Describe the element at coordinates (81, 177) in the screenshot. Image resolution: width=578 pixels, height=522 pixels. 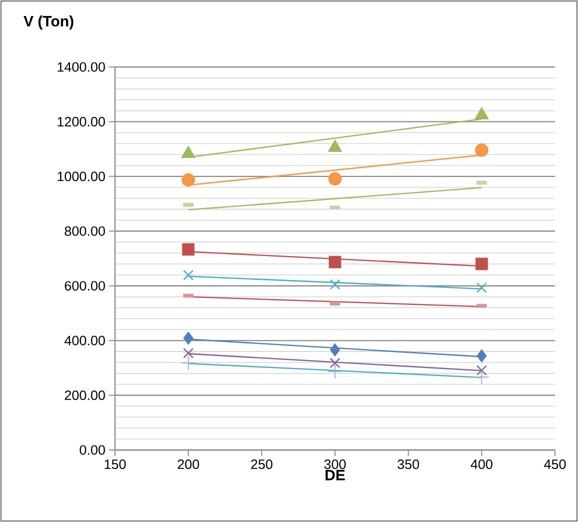
I see `y-tick-label: 1000.00` at that location.